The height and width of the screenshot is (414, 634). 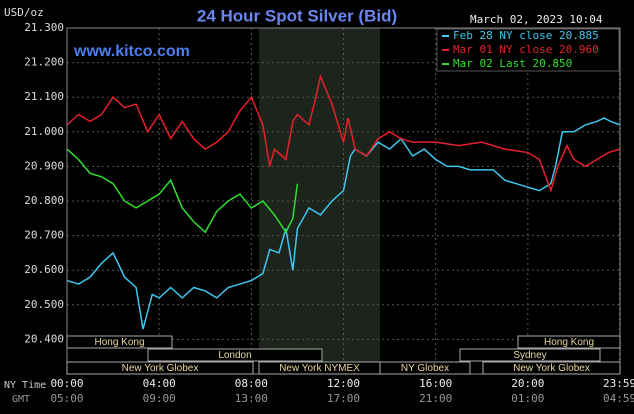 I want to click on legend-label: Mar 02 Last 20.850, so click(x=512, y=63).